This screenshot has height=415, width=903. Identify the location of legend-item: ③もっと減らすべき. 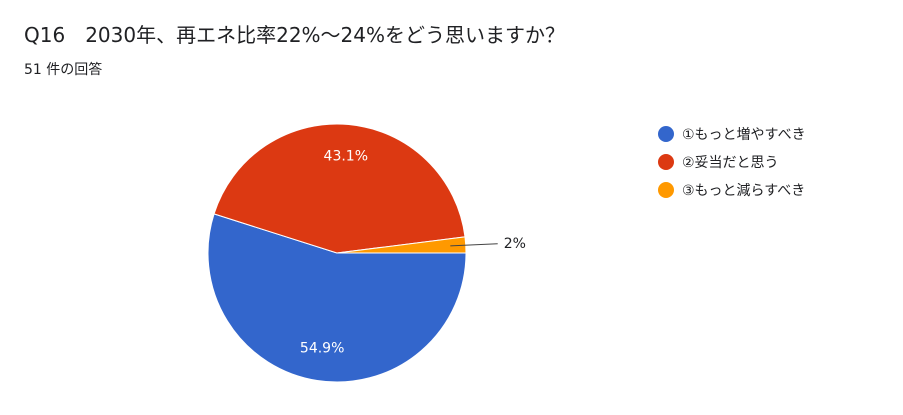
(732, 190).